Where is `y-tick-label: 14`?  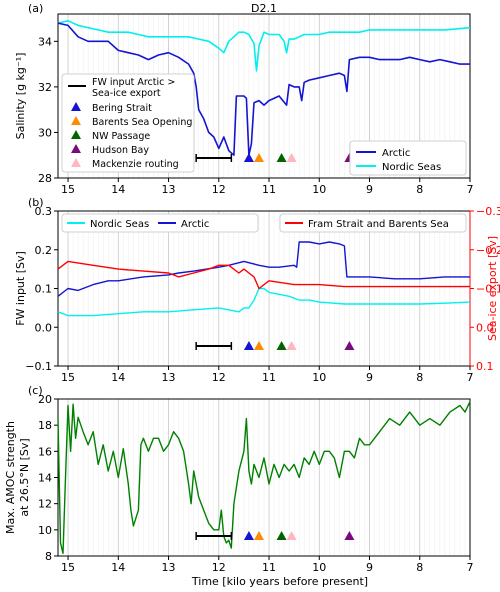
y-tick-label: 14 is located at coordinates (45, 478).